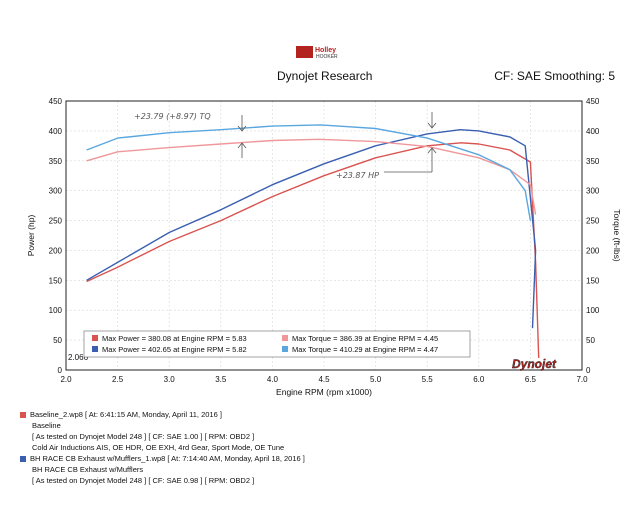 This screenshot has height=506, width=640. I want to click on page-title: Dynojet Research, so click(325, 76).